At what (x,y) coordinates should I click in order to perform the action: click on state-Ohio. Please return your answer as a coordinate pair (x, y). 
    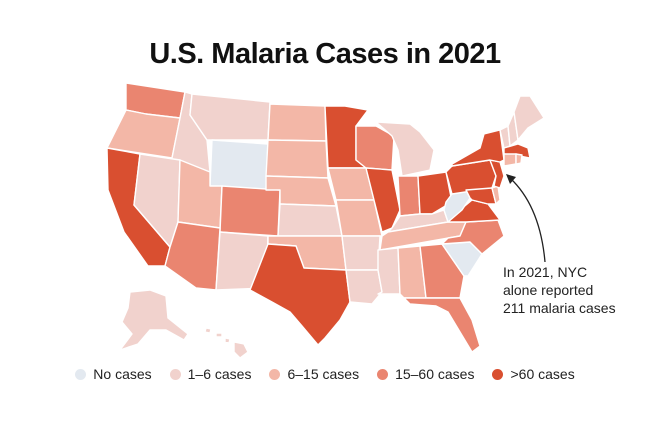
    Looking at the image, I should click on (435, 193).